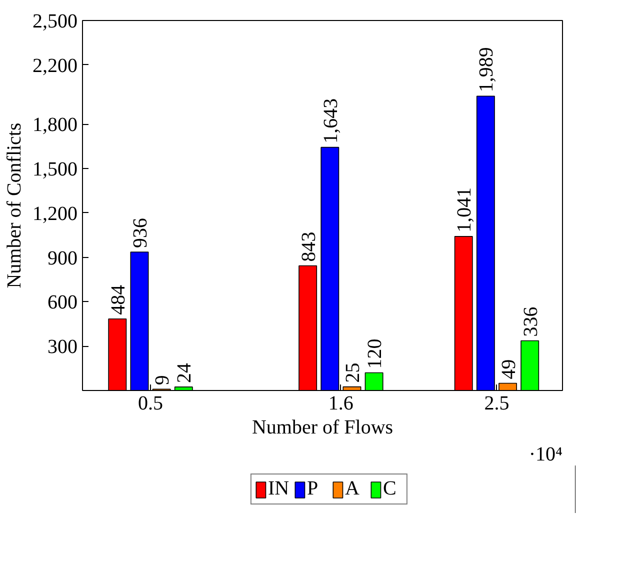  What do you see at coordinates (118, 299) in the screenshot?
I see `data-label: 484` at bounding box center [118, 299].